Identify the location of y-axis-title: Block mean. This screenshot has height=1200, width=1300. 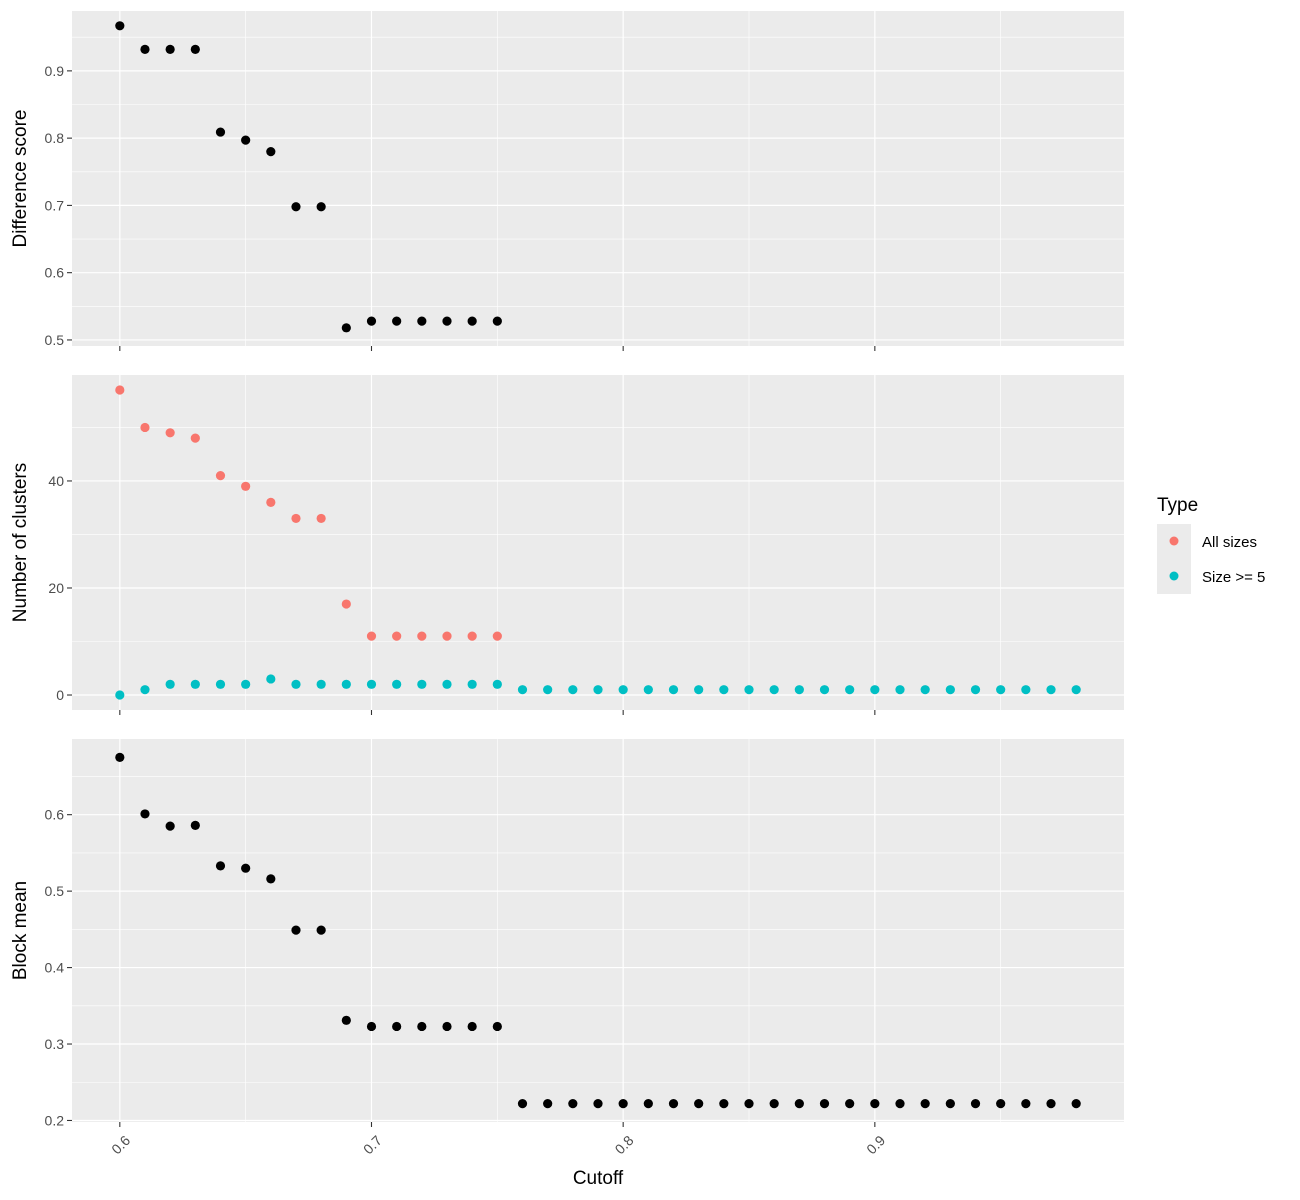
(20, 930).